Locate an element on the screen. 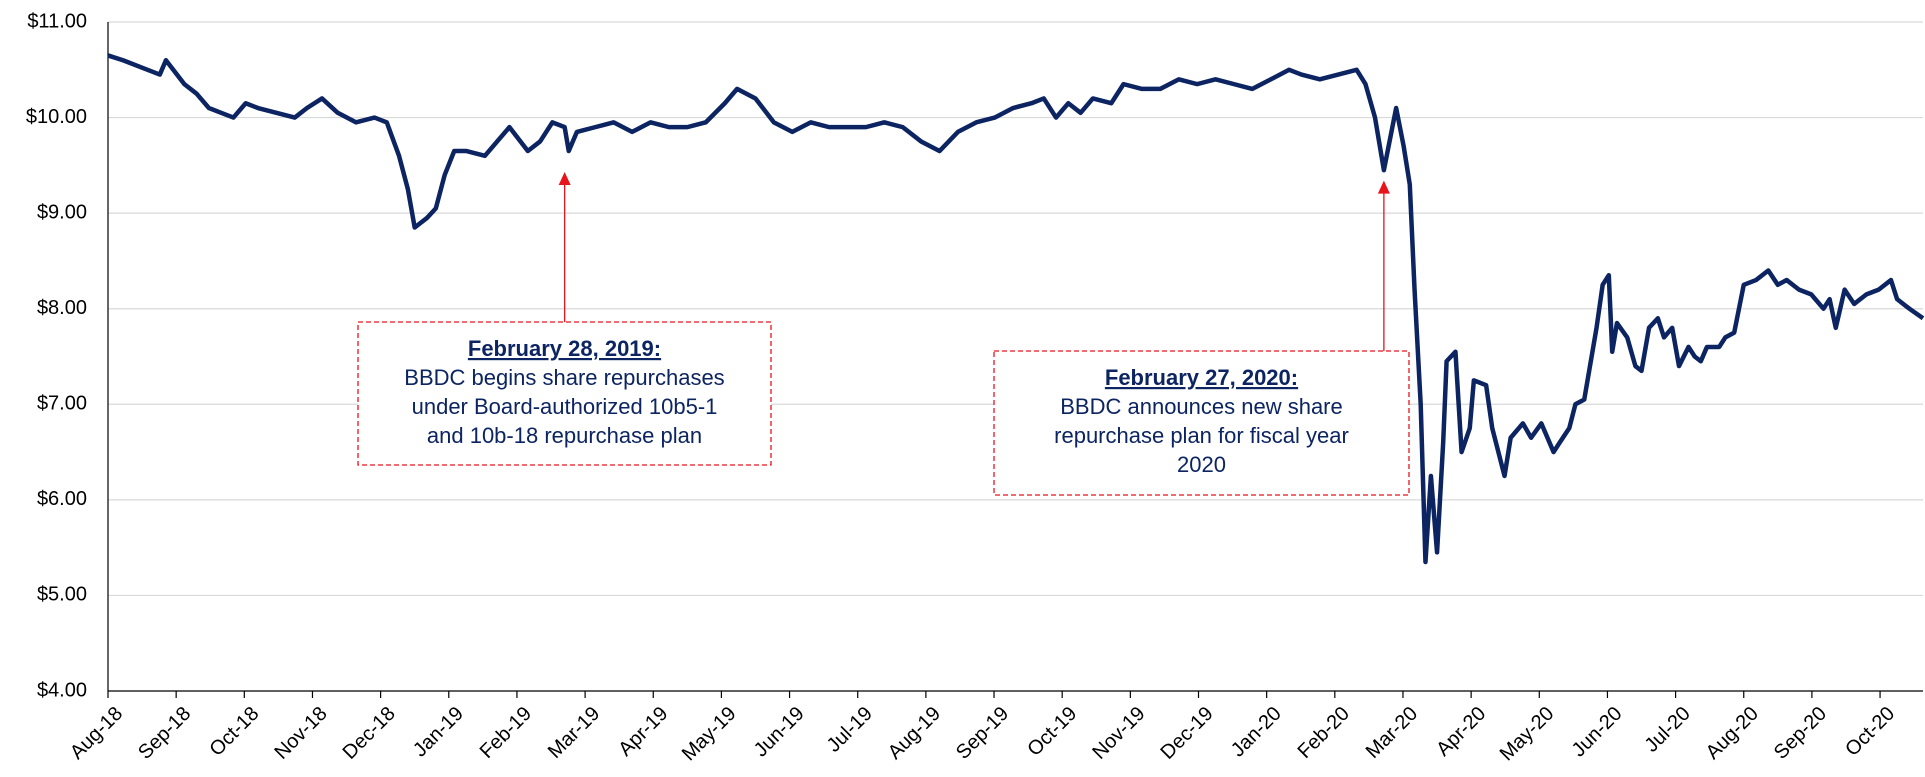  annotation-text: BBDC begins share repurchases is located at coordinates (564, 377).